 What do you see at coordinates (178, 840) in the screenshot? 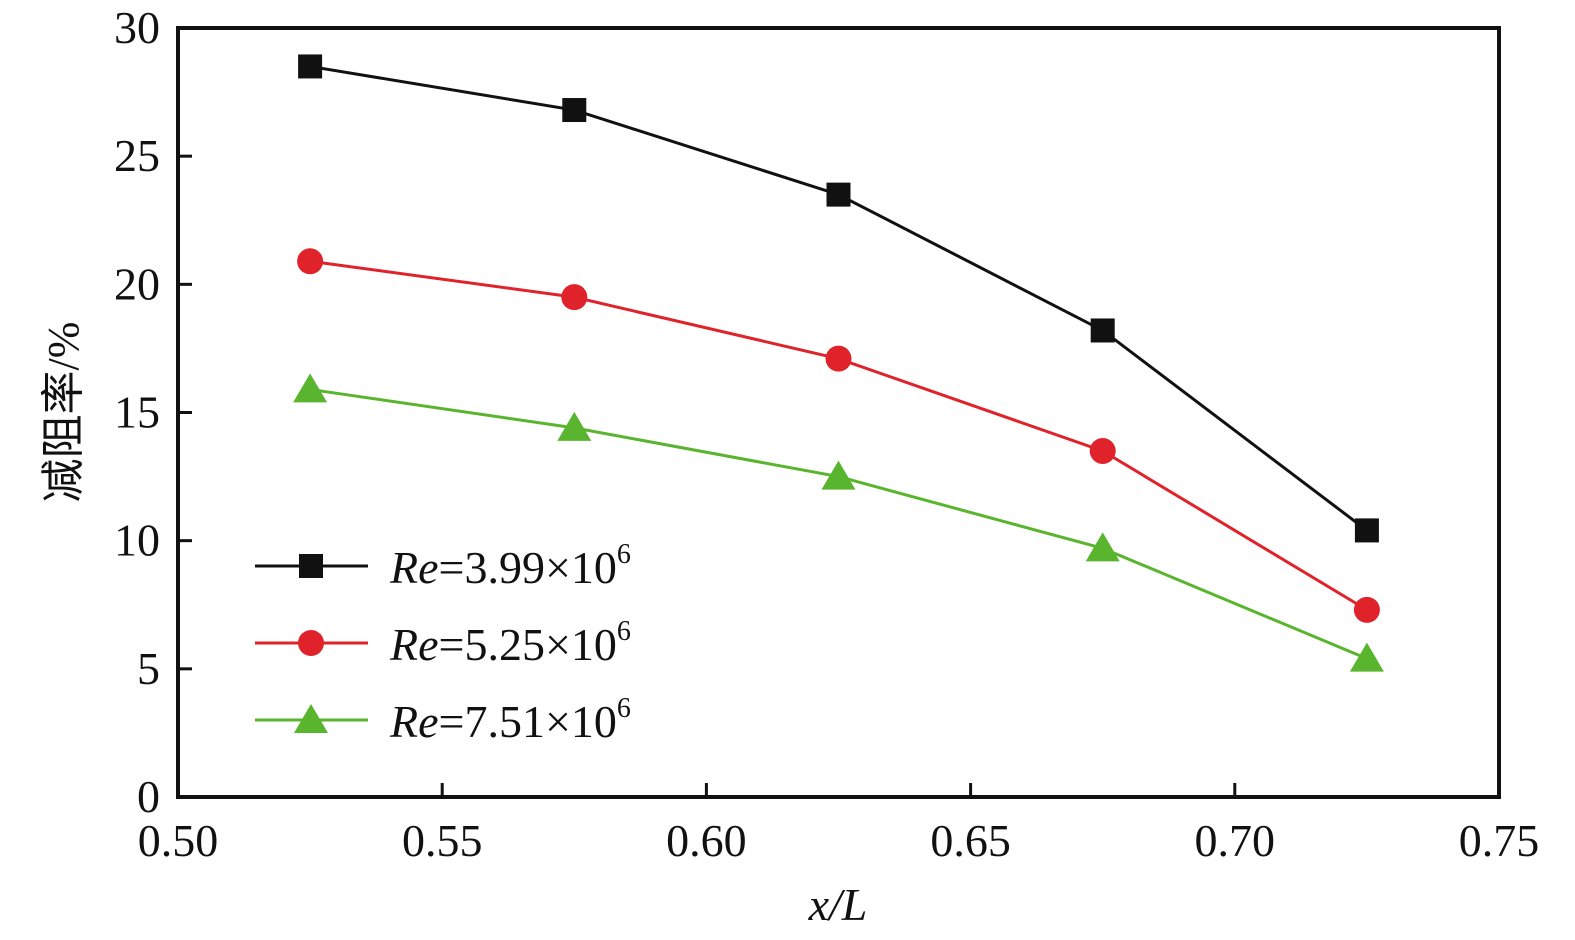
I see `x-tick-label: 0.50` at bounding box center [178, 840].